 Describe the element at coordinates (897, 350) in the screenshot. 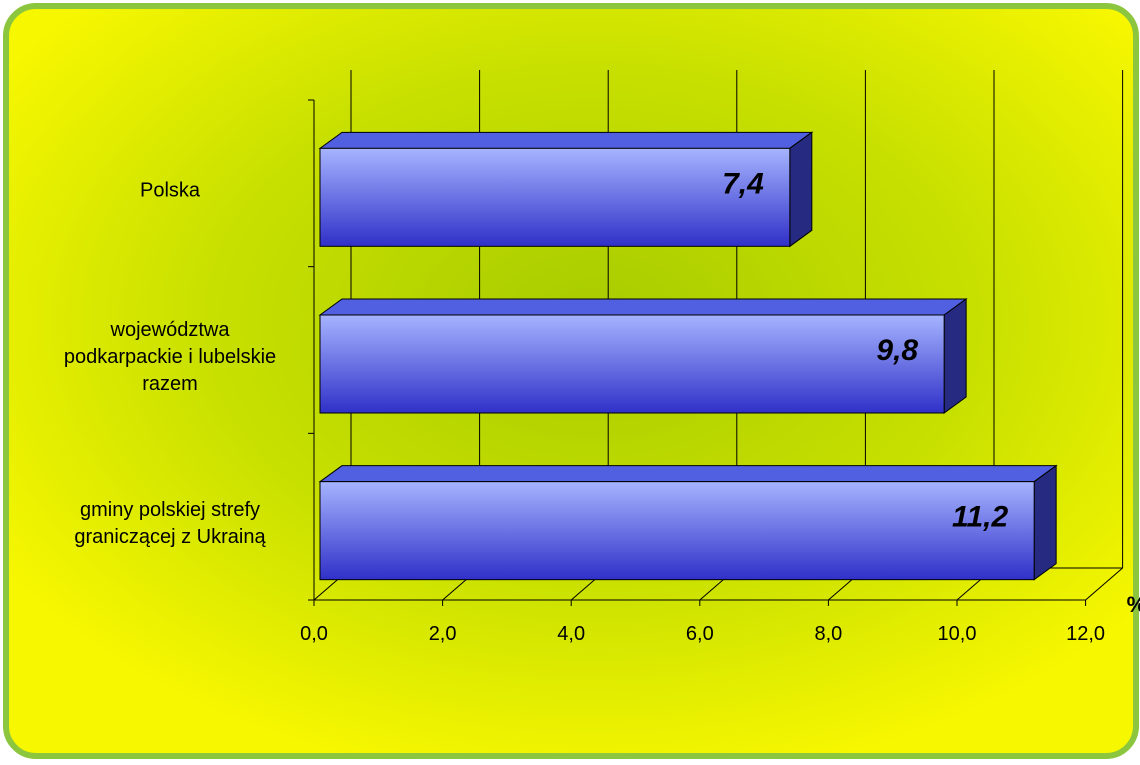

I see `data-label: 9,8` at that location.